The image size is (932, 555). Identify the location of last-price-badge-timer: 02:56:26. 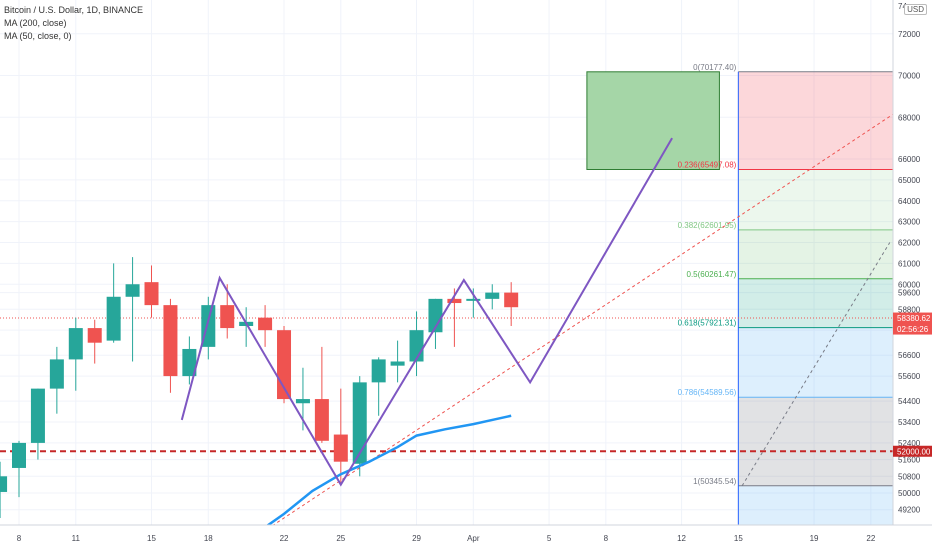
(913, 329).